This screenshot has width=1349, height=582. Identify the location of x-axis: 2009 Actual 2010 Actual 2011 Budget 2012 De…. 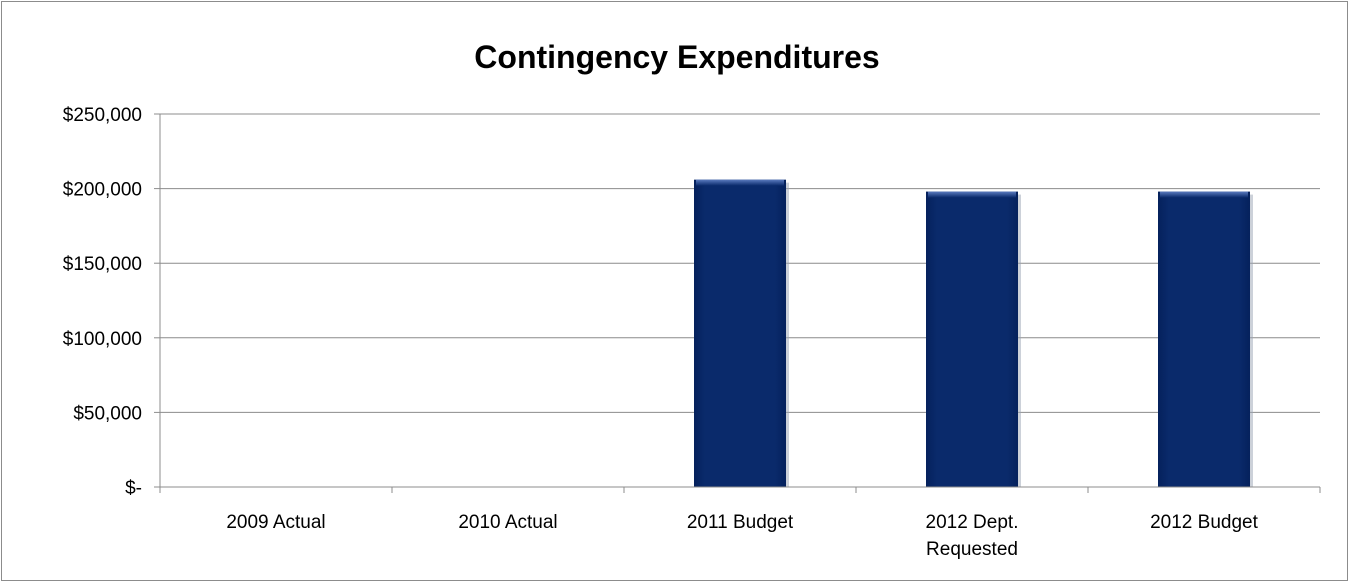
(740, 523).